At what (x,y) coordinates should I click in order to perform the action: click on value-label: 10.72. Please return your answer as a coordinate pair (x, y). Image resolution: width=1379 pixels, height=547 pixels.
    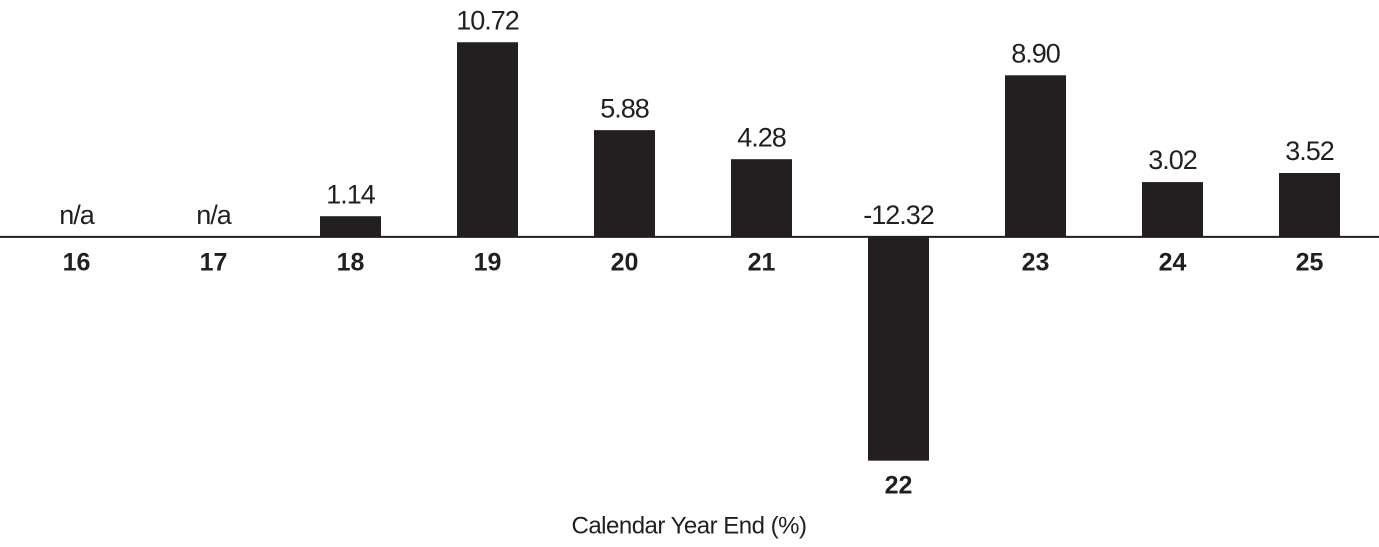
    Looking at the image, I should click on (487, 20).